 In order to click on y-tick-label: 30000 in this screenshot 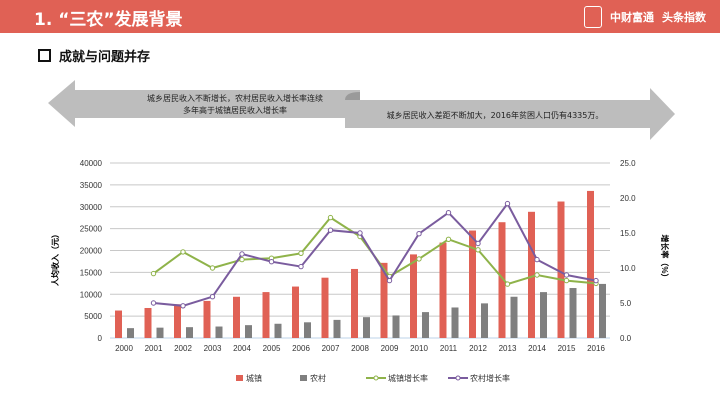, I will do `click(91, 207)`.